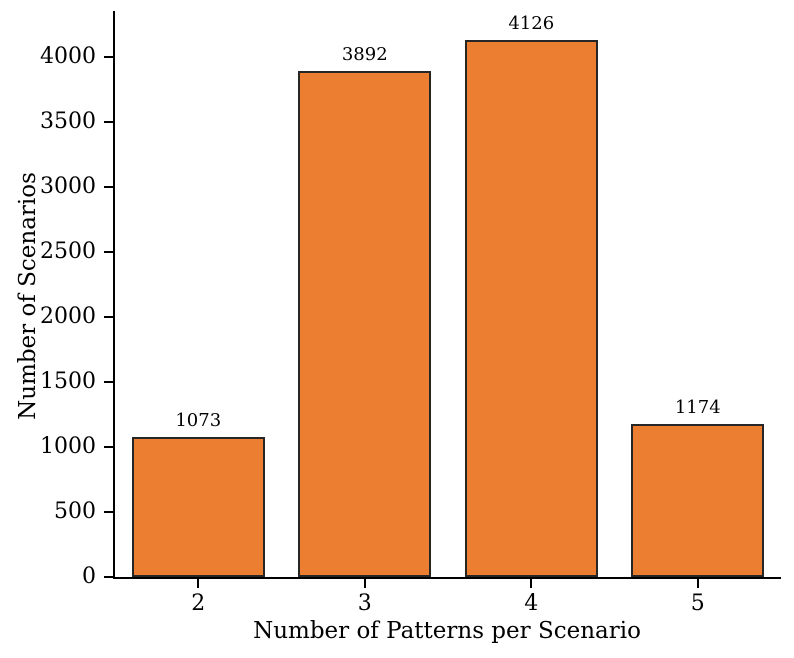 The height and width of the screenshot is (658, 794). I want to click on y-tick-label: 1500, so click(68, 381).